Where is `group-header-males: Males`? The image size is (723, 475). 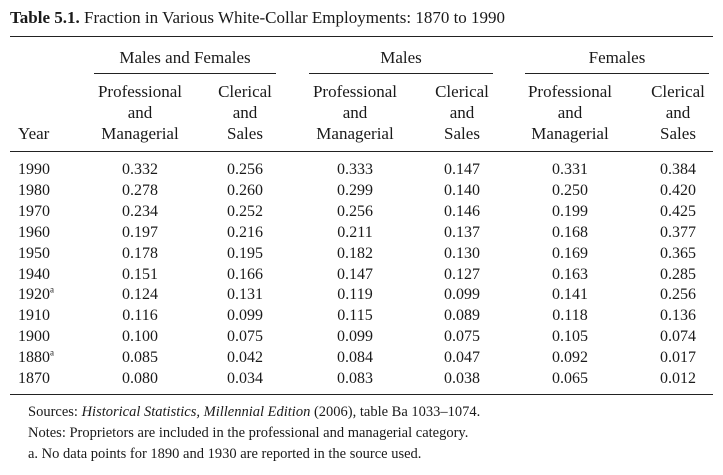
group-header-males: Males is located at coordinates (401, 57).